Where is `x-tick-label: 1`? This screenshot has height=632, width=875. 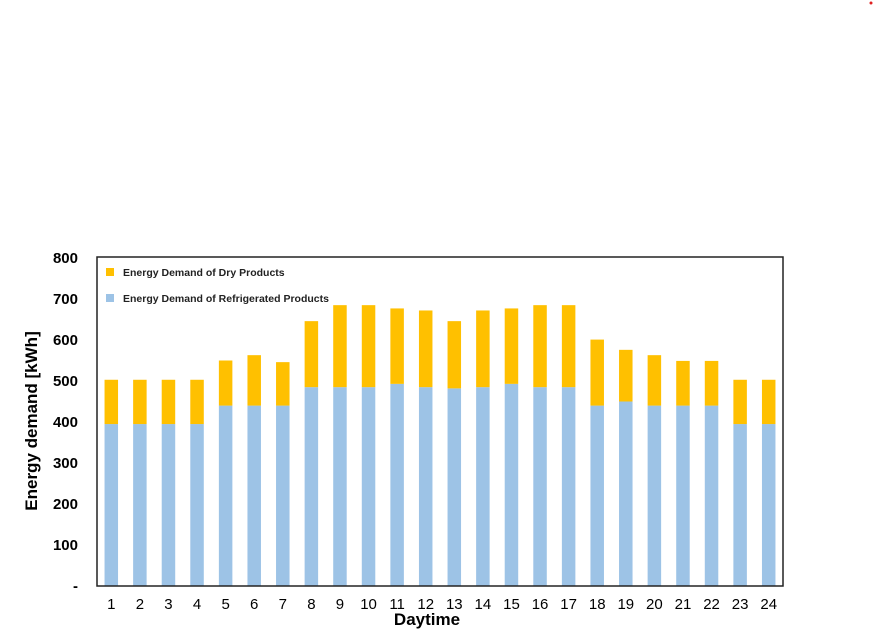 x-tick-label: 1 is located at coordinates (111, 604).